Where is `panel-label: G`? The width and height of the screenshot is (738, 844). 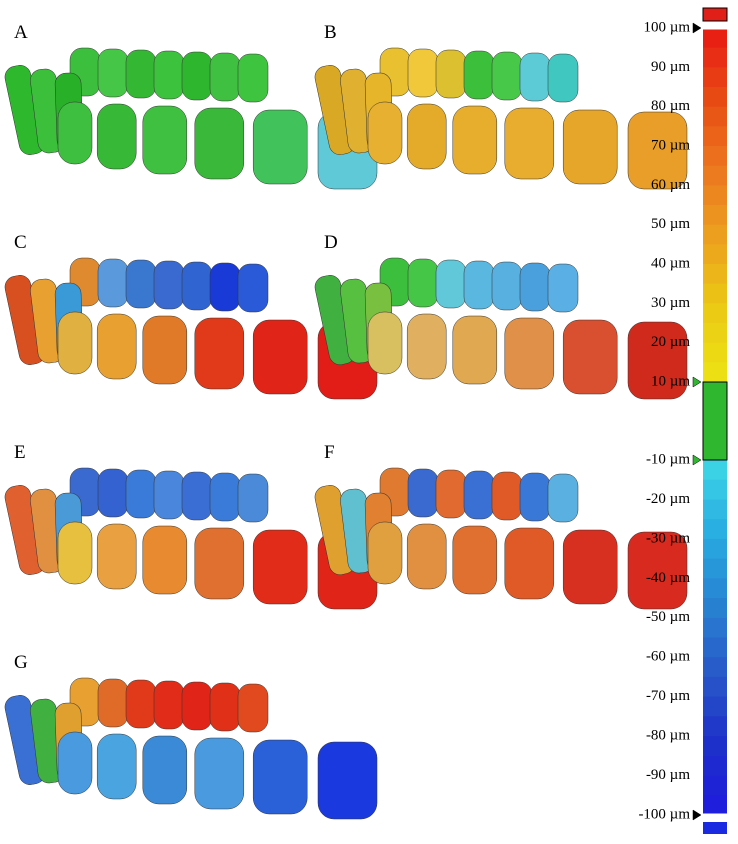 panel-label: G is located at coordinates (21, 662).